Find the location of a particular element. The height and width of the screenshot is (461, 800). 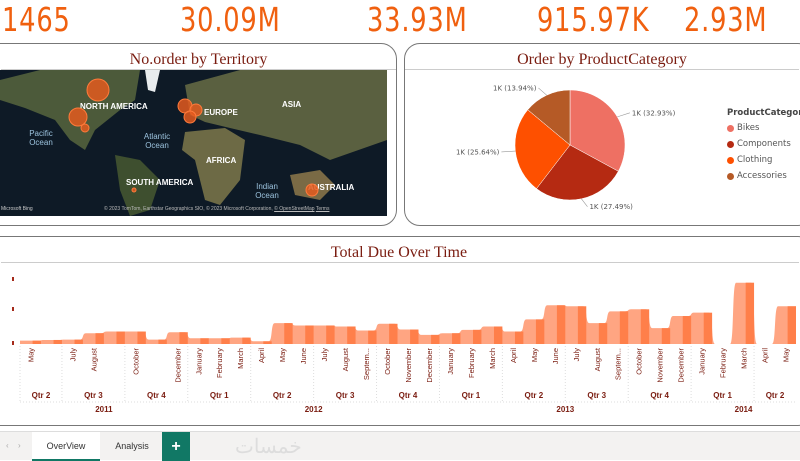

area-point-2013-April is located at coordinates (519, 337).